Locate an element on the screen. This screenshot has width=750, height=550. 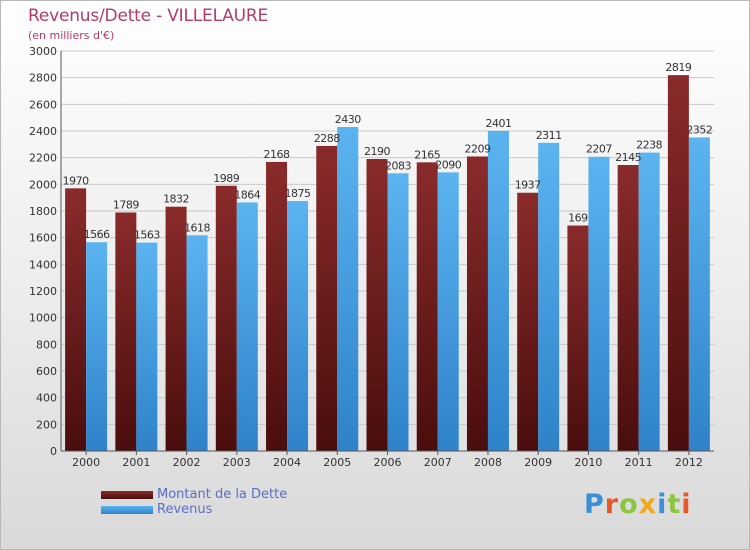
y-tick-label-1800: 1800 is located at coordinates (43, 211).